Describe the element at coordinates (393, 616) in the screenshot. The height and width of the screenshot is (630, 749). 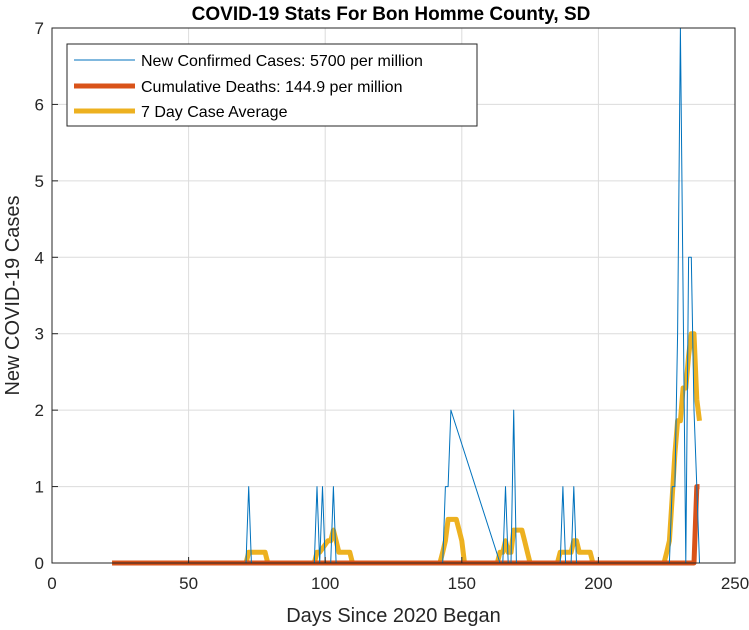
I see `x-axis-label: Days Since 2020 Began` at that location.